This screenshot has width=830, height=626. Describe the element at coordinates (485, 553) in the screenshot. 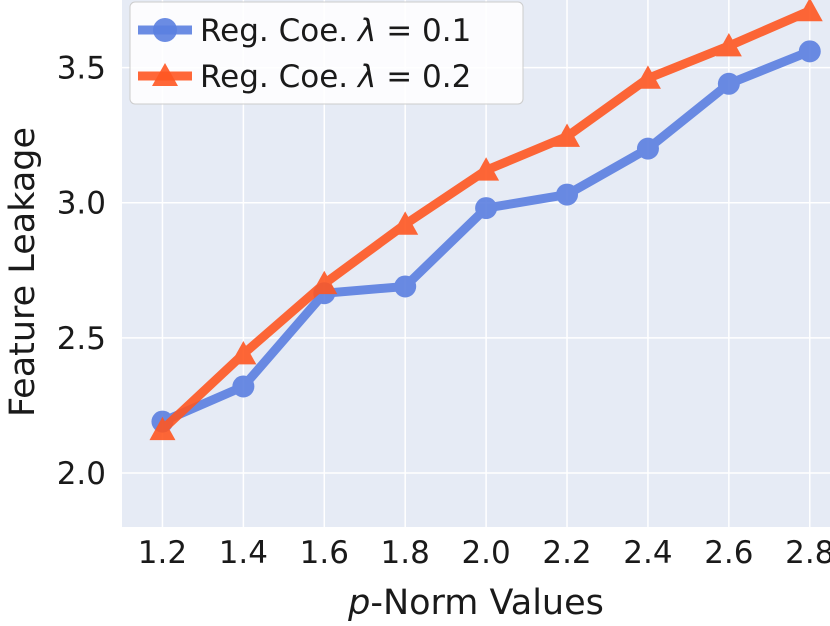

I see `x-tick-label: 2.0` at that location.